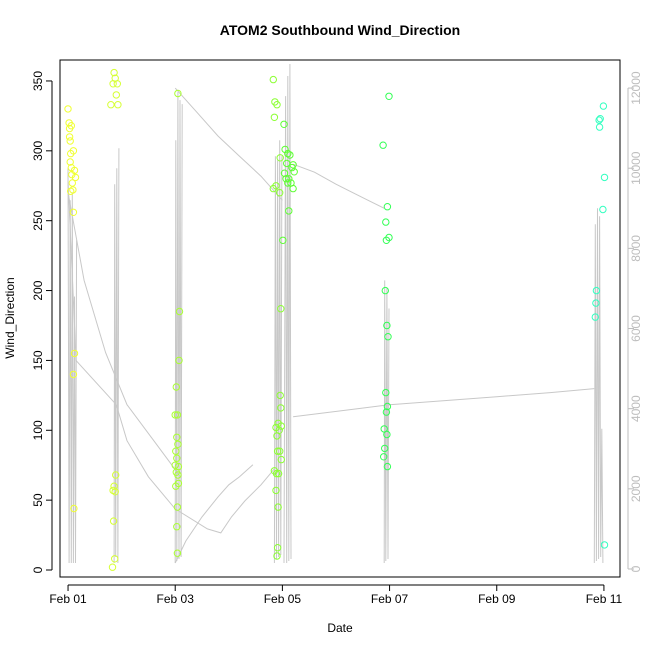 The height and width of the screenshot is (655, 650). I want to click on data-point-s4-p6, so click(292, 167).